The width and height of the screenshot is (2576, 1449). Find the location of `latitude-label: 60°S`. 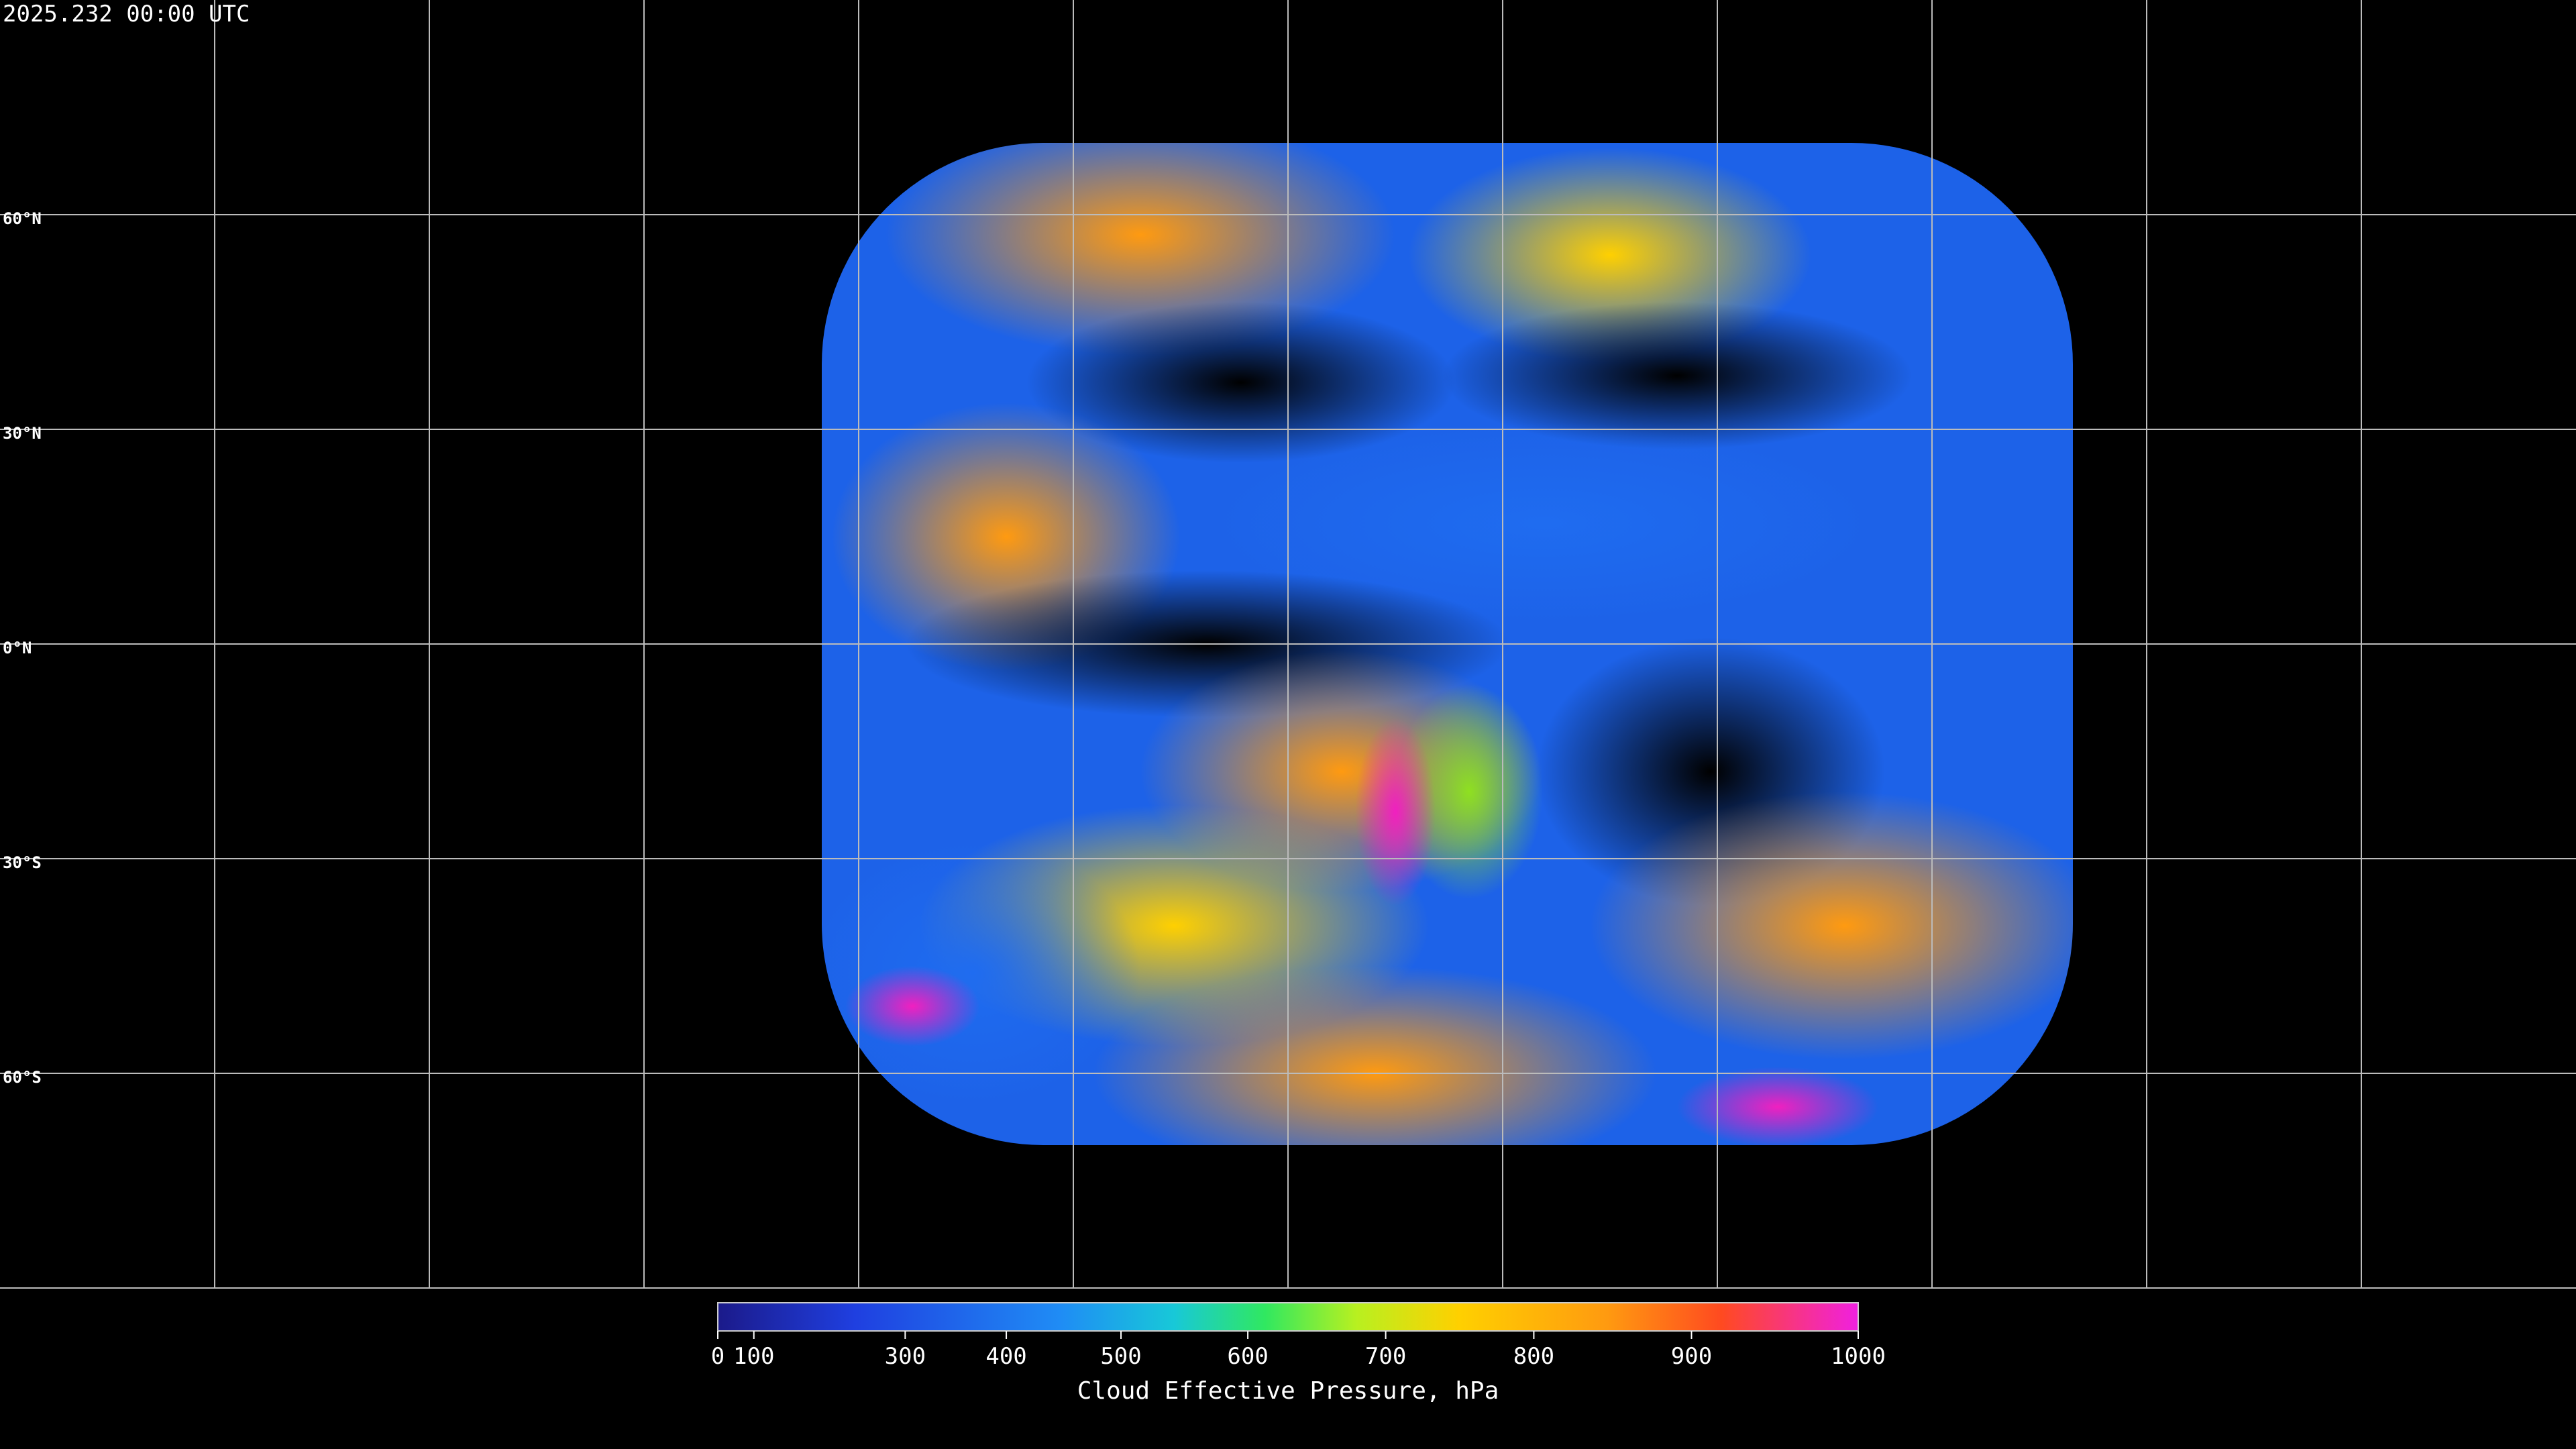

latitude-label: 60°S is located at coordinates (22, 1077).